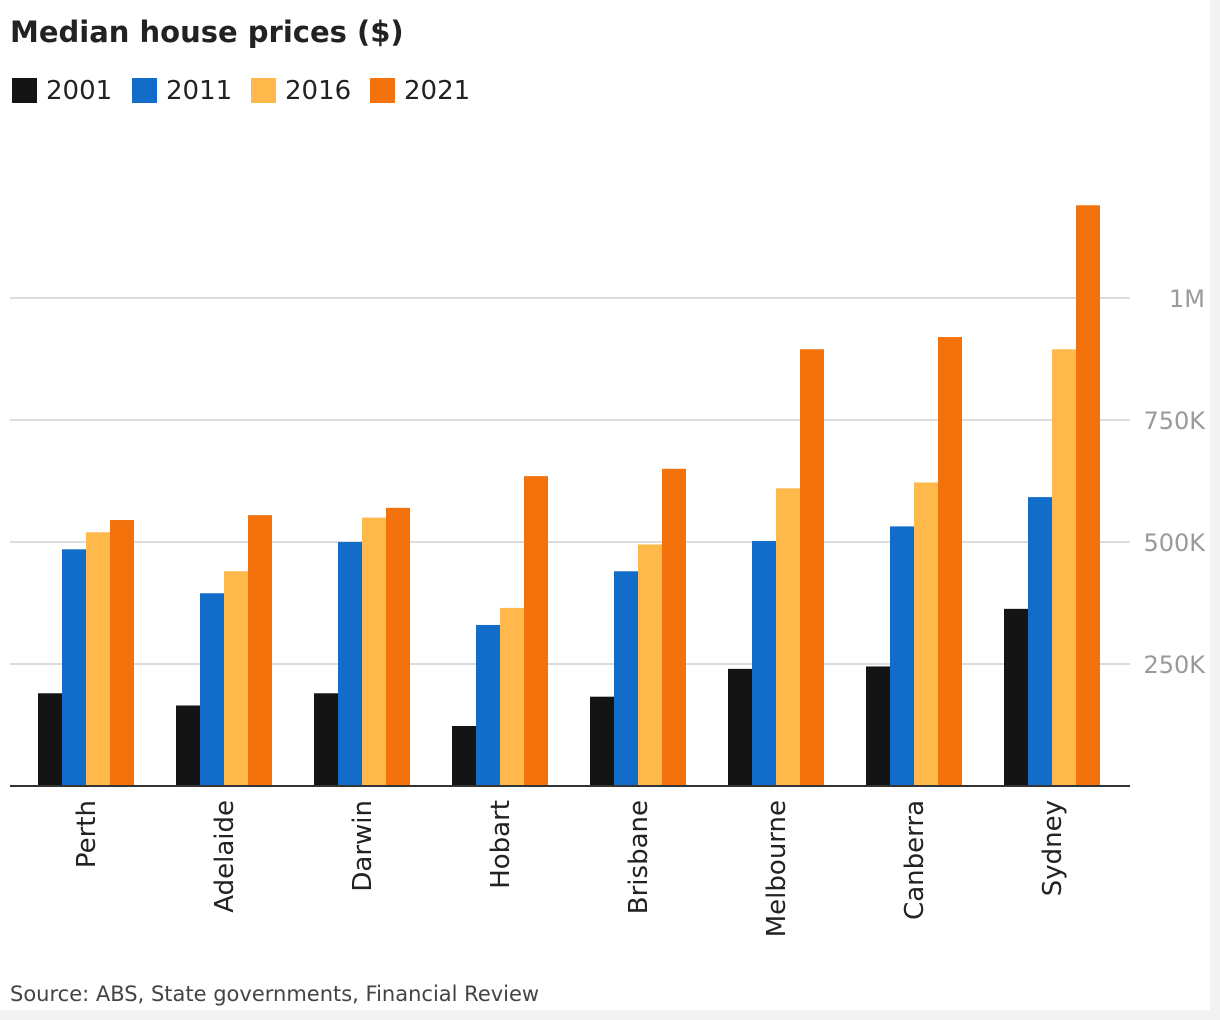 This screenshot has width=1220, height=1020. Describe the element at coordinates (650, 665) in the screenshot. I see `bar-brisbane-2016` at that location.